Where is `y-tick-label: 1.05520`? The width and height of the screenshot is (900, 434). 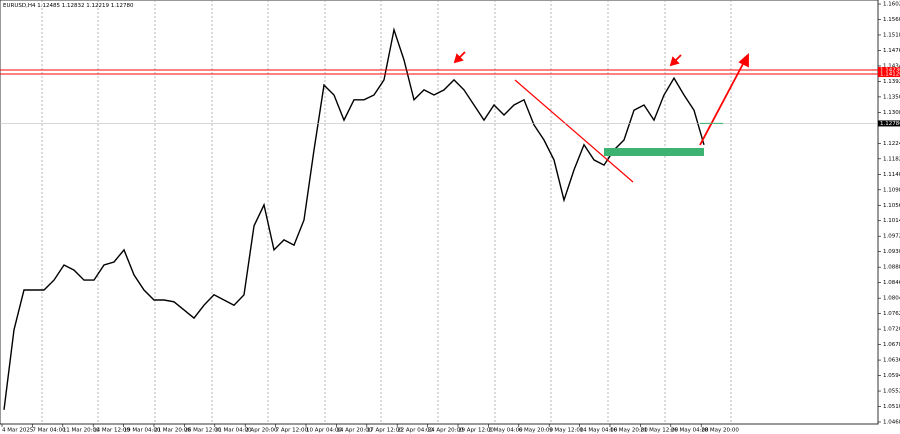 y-tick-label: 1.05520 is located at coordinates (891, 392).